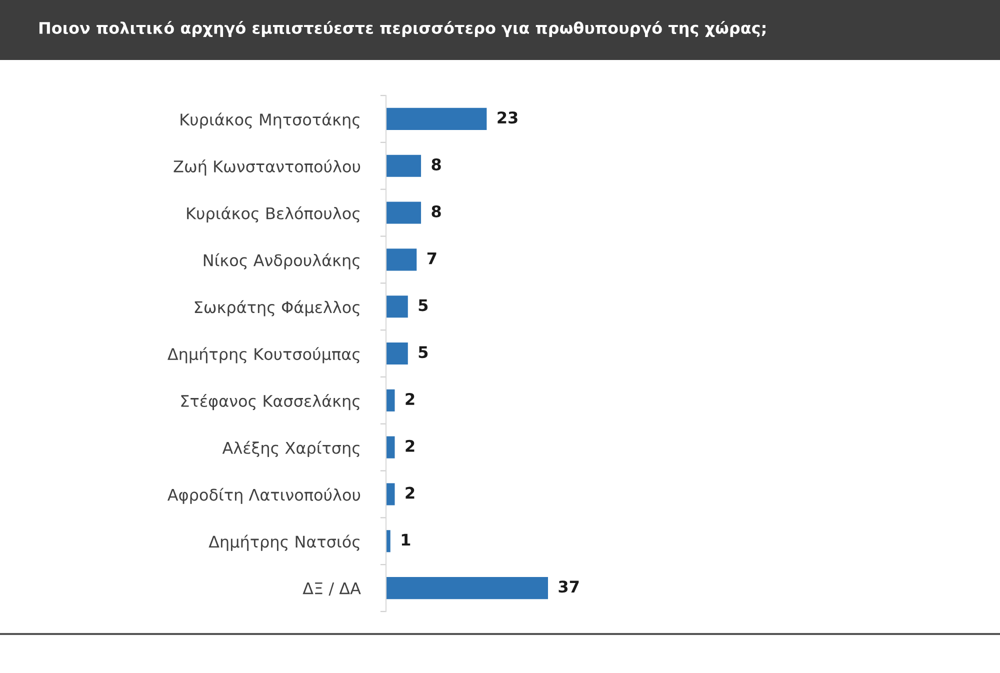 This screenshot has width=1000, height=673. I want to click on chart-title: Ποιον πολιτικό αρχηγό εμπιστεύεστε περισσότερο για πρωθυπουργό της χώρας;, so click(402, 29).